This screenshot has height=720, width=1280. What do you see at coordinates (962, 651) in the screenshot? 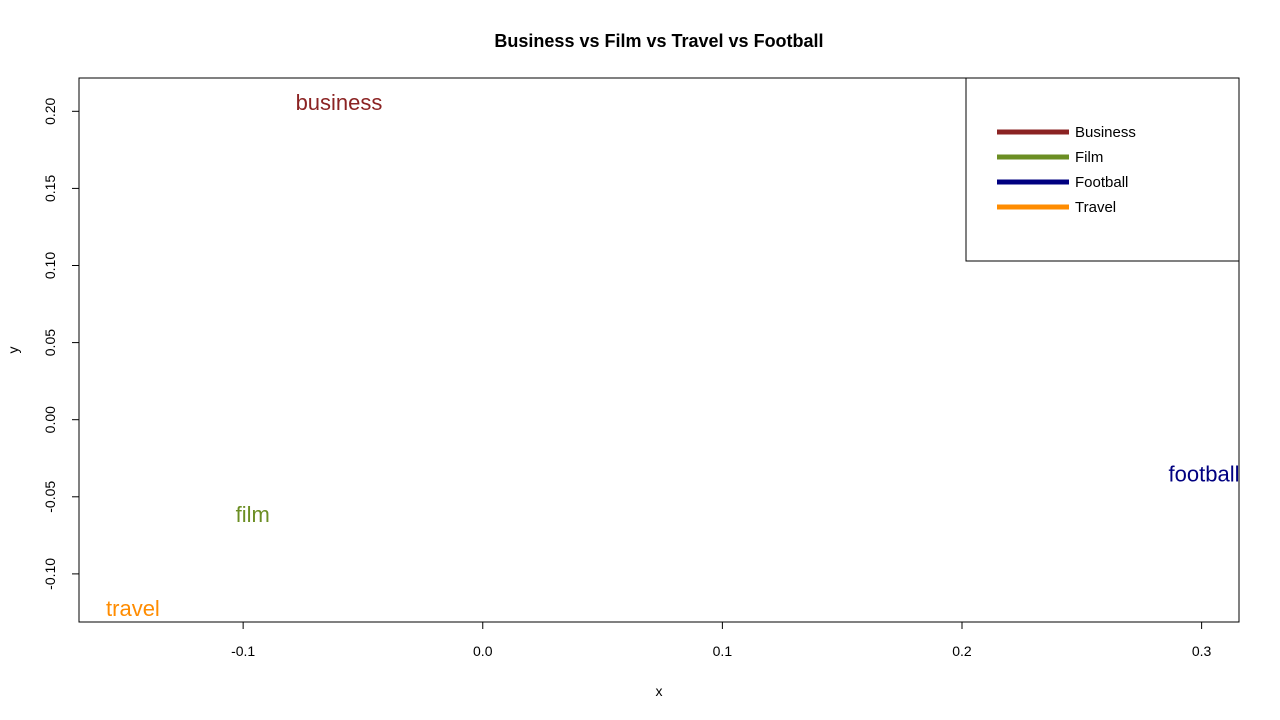
I see `x-tick-label: 0.2` at bounding box center [962, 651].